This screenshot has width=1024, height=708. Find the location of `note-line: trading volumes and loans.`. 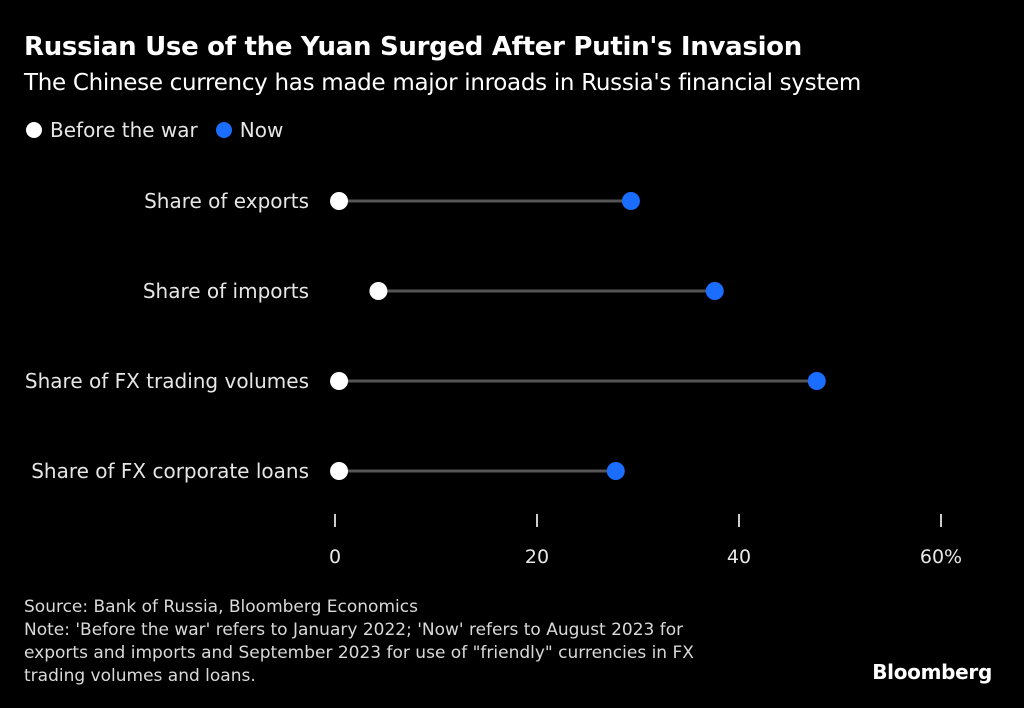

note-line: trading volumes and loans. is located at coordinates (140, 676).